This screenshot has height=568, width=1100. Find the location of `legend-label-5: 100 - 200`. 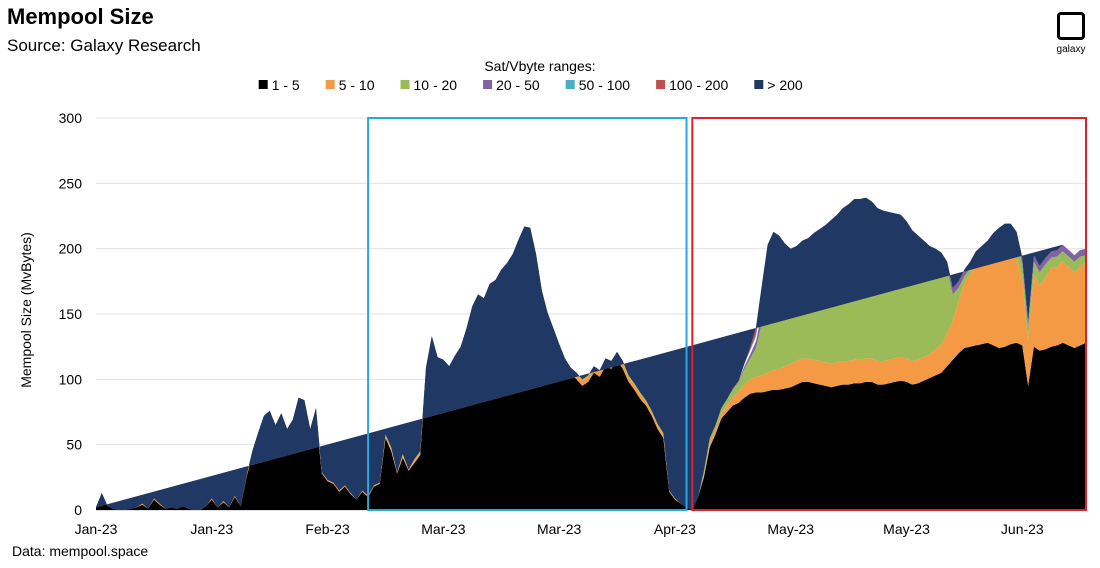

legend-label-5: 100 - 200 is located at coordinates (698, 85).